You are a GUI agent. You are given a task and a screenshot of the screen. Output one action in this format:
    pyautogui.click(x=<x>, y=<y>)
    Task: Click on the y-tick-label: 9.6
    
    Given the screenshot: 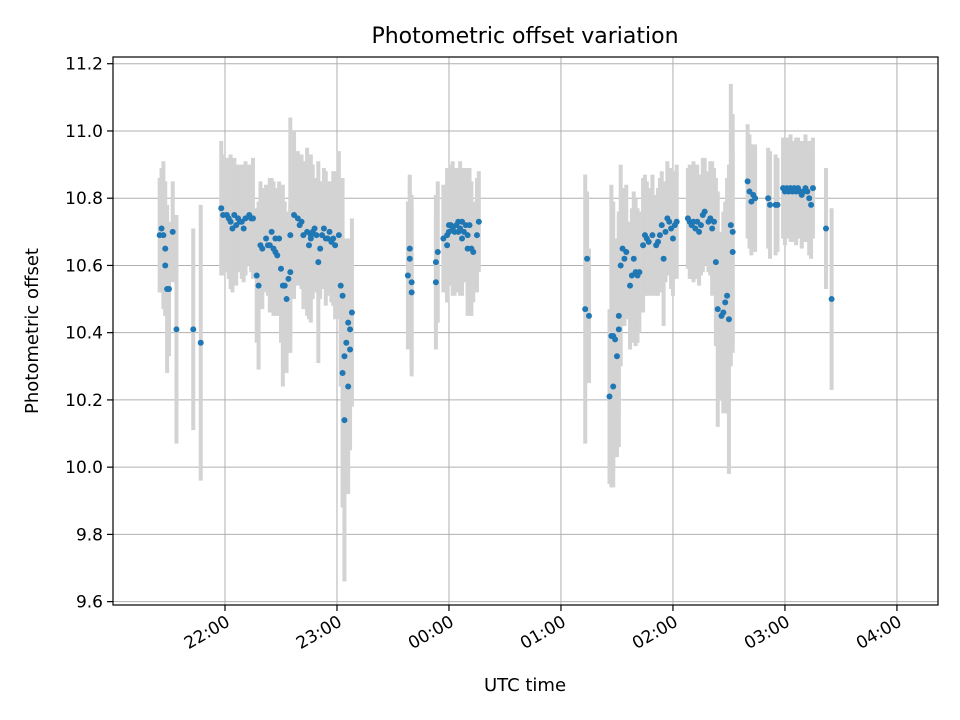 What is the action you would take?
    pyautogui.click(x=89, y=603)
    